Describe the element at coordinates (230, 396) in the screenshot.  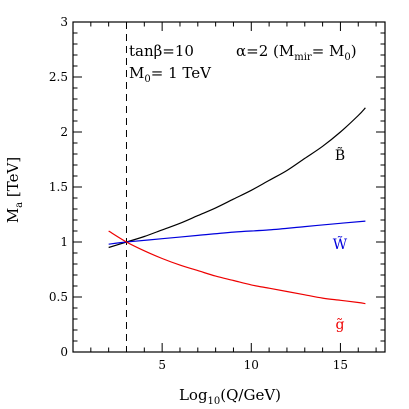
I see `x-axis-label: Log10(Q/GeV)` at that location.